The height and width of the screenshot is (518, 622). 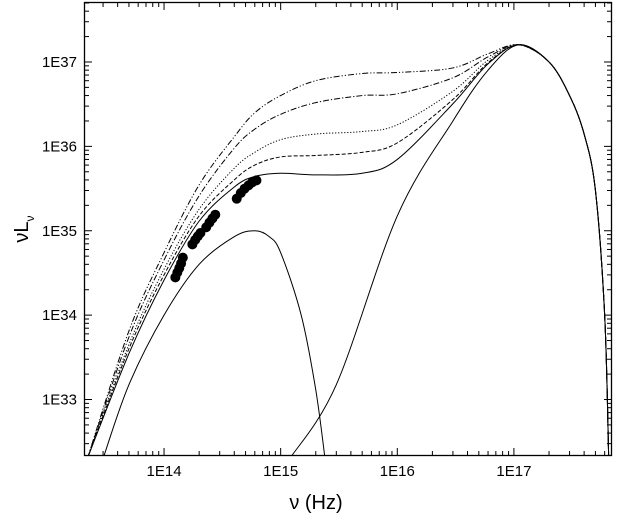 I want to click on x-tick-label: 1E17, so click(x=513, y=471).